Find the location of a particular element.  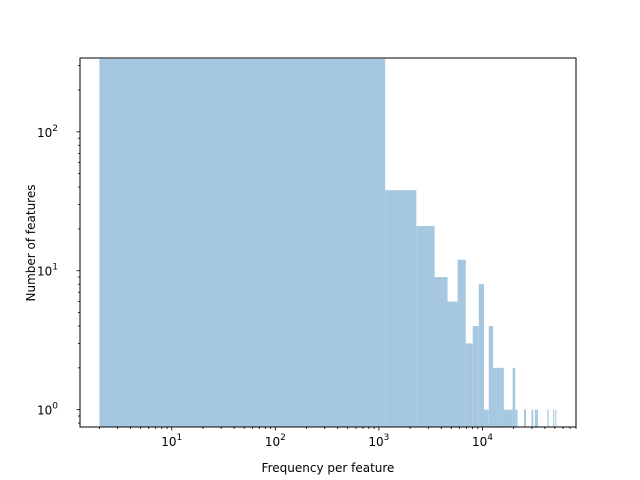

x-tick-label: 10³ is located at coordinates (378, 441).